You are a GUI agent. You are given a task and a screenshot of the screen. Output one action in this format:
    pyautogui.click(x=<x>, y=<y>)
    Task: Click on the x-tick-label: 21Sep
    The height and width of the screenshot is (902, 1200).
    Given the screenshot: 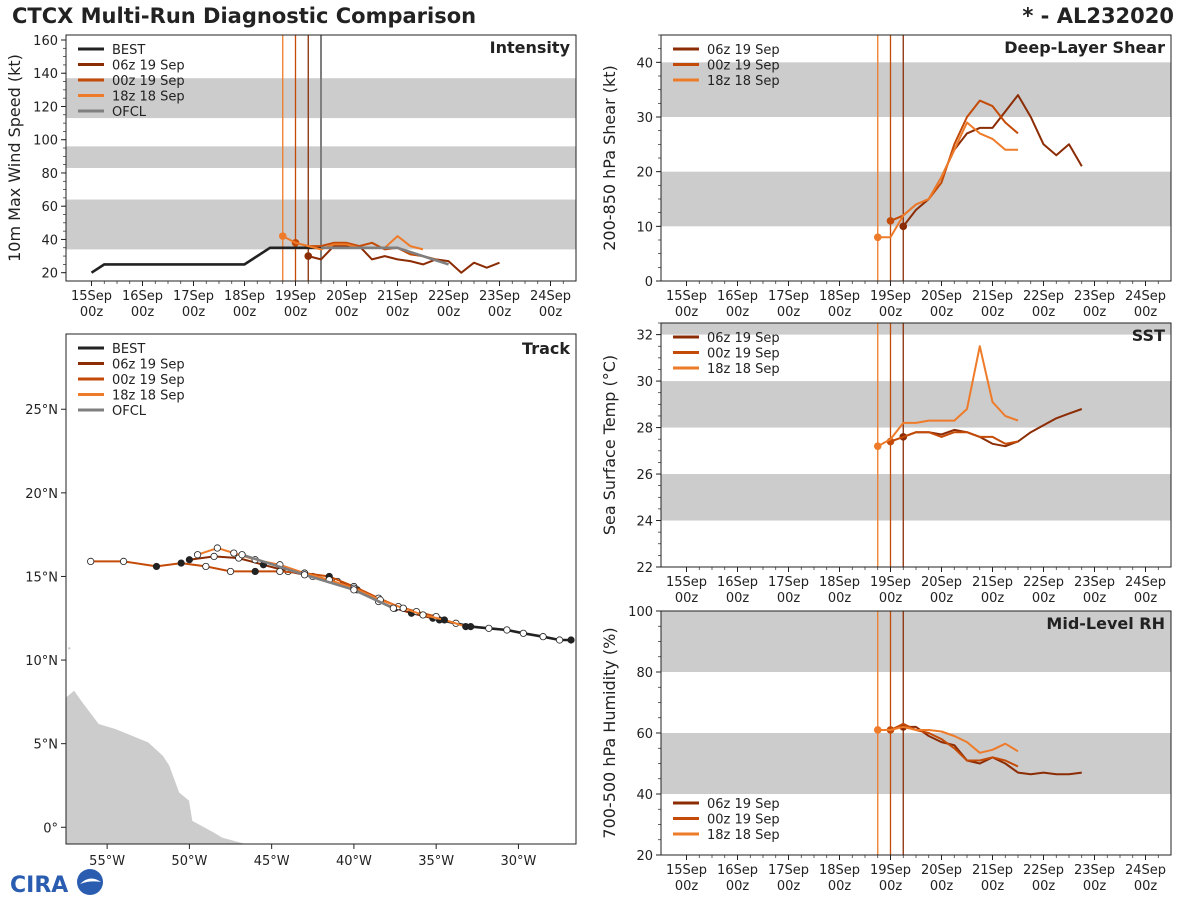 What is the action you would take?
    pyautogui.click(x=992, y=296)
    